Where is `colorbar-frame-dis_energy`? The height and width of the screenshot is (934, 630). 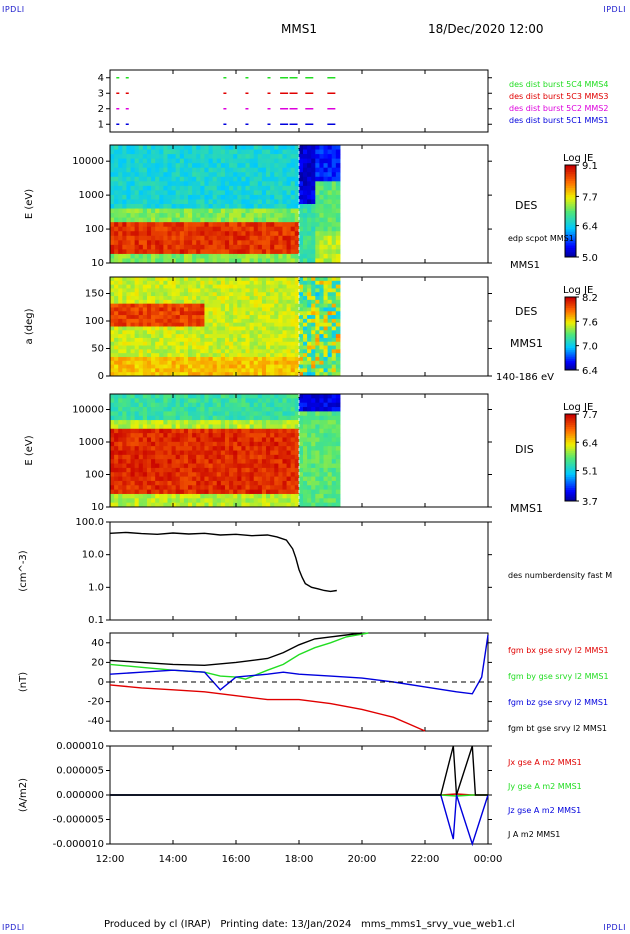 colorbar-frame-dis_energy is located at coordinates (570, 457).